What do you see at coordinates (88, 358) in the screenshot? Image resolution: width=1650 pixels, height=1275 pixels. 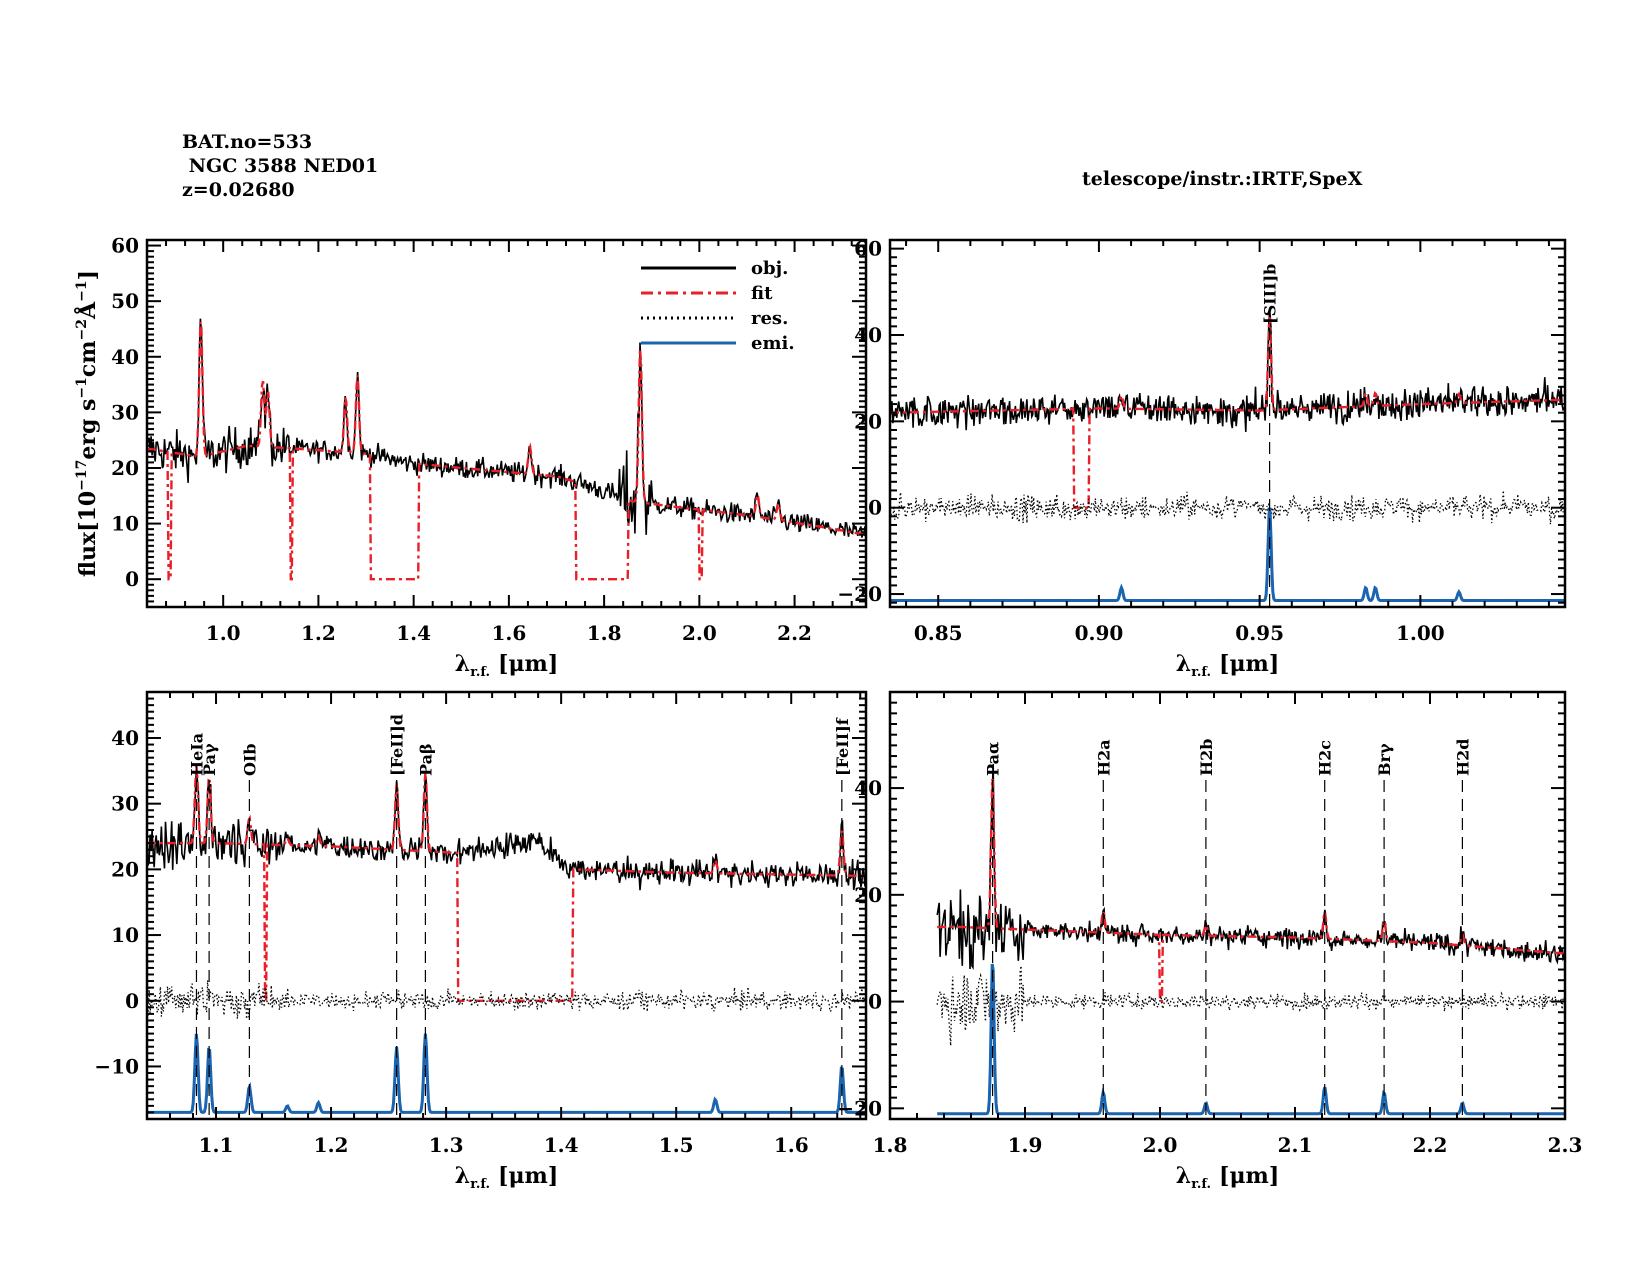 I see `y-axis-label-part: cm` at bounding box center [88, 358].